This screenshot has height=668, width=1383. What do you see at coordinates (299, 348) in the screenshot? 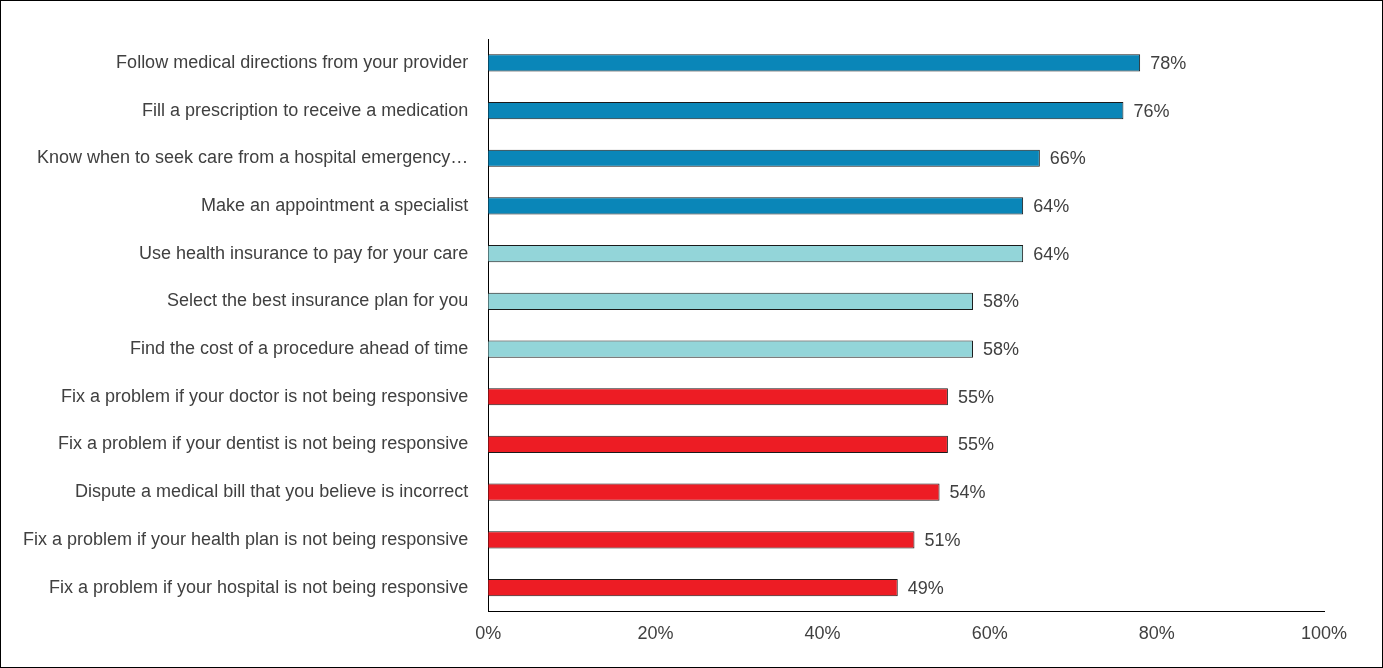
I see `y-tick-label: Find the cost of a procedure ahead of time` at bounding box center [299, 348].